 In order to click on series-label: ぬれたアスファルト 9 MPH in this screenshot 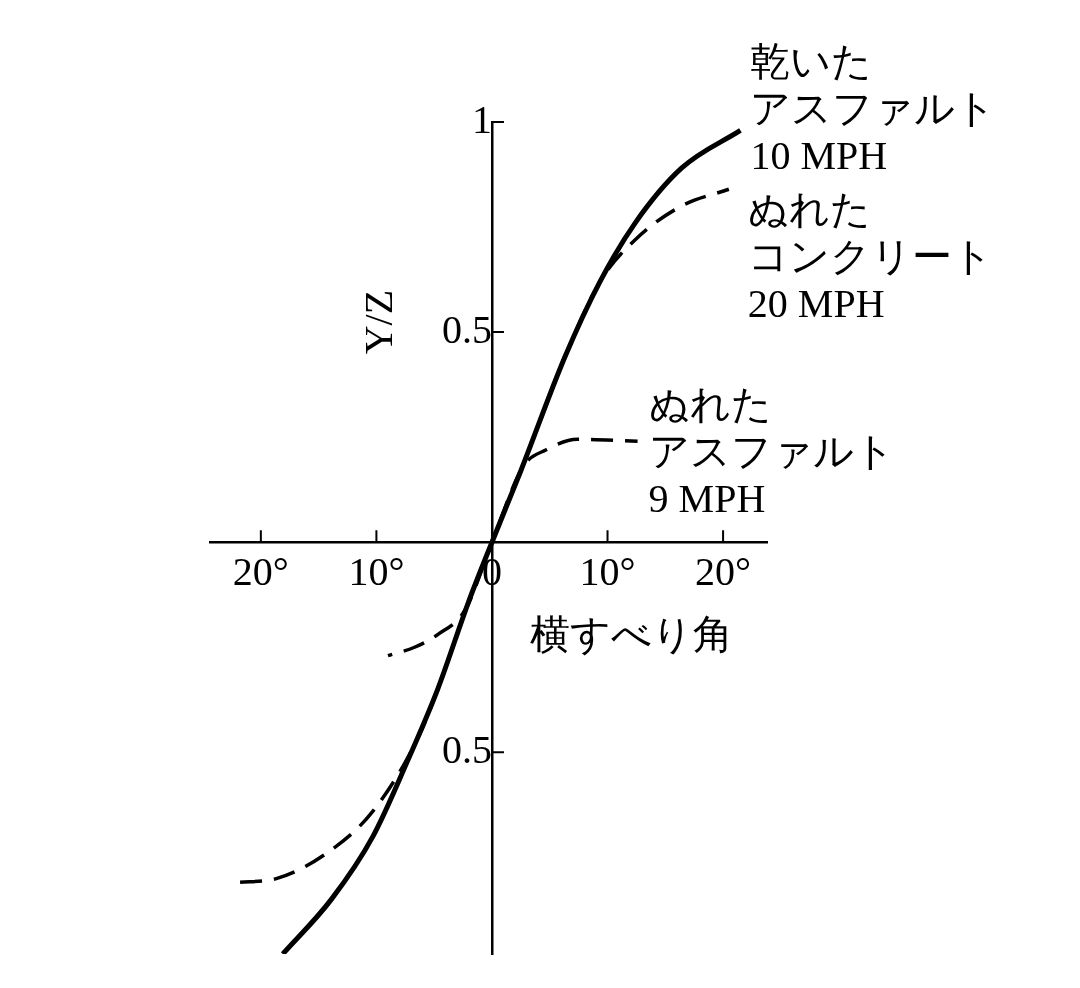, I will do `click(771, 451)`.